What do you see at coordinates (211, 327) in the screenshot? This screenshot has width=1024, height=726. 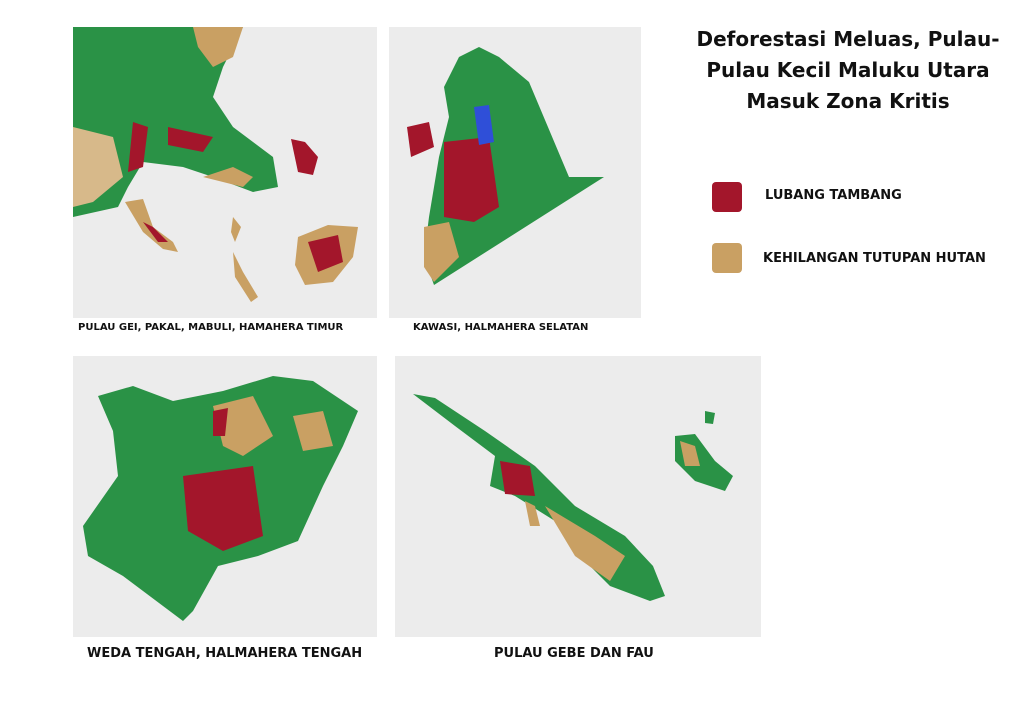 I see `map-caption: PULAU GEI, PAKAL, MABULI, HAMAHERA TIMUR` at bounding box center [211, 327].